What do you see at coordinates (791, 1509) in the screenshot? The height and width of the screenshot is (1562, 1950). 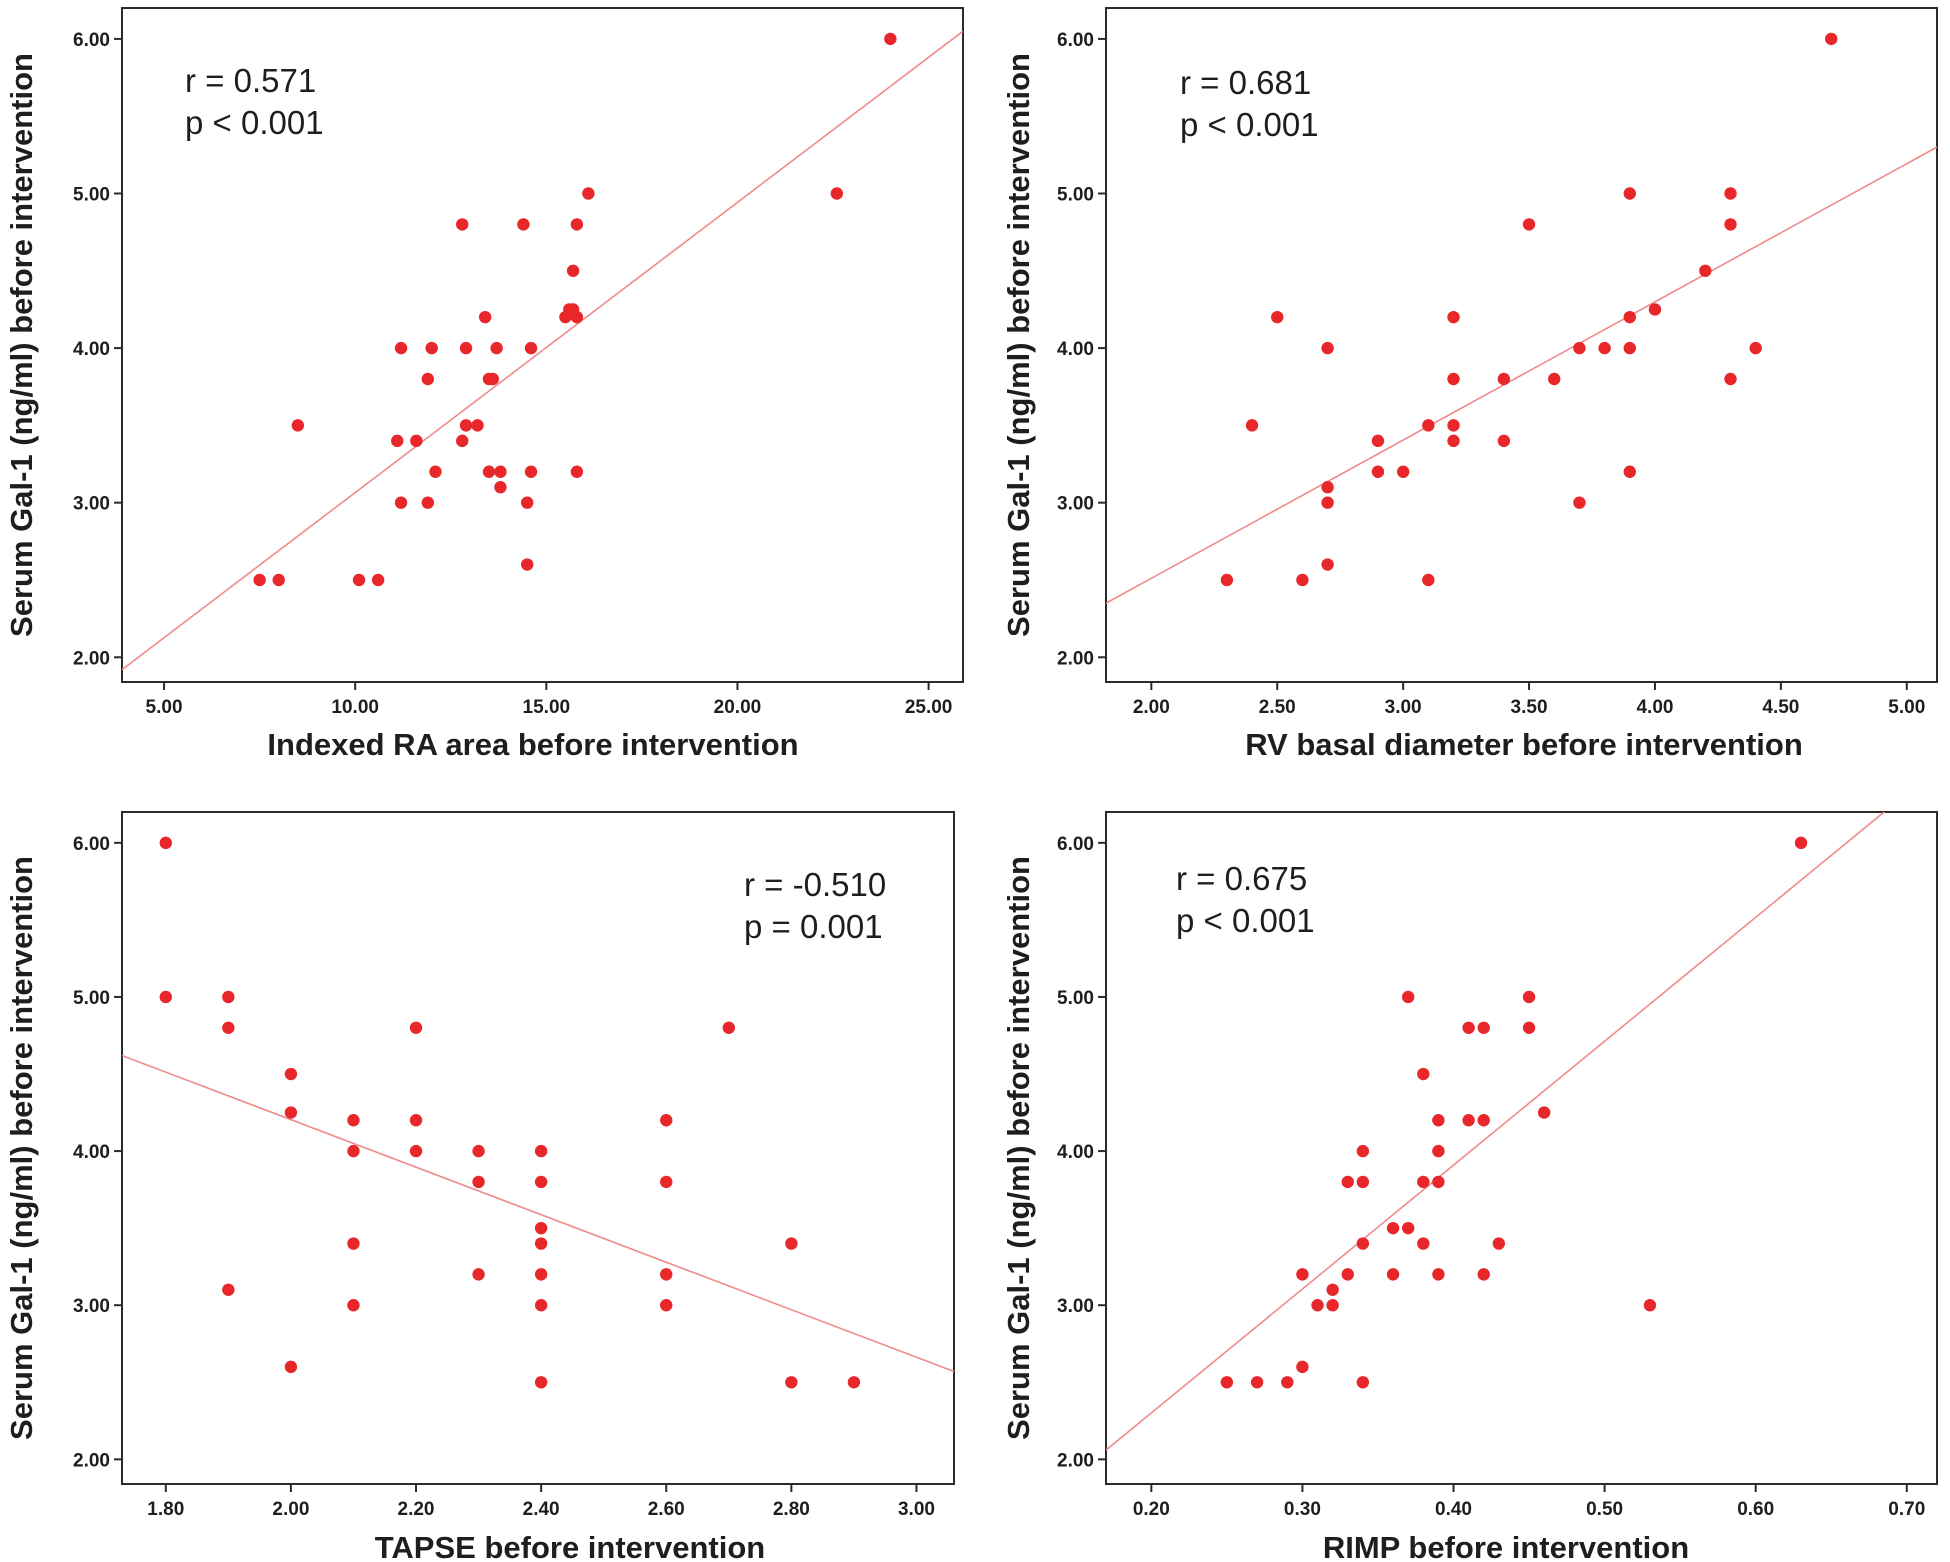 I see `x-tick-label: 2.80` at bounding box center [791, 1509].